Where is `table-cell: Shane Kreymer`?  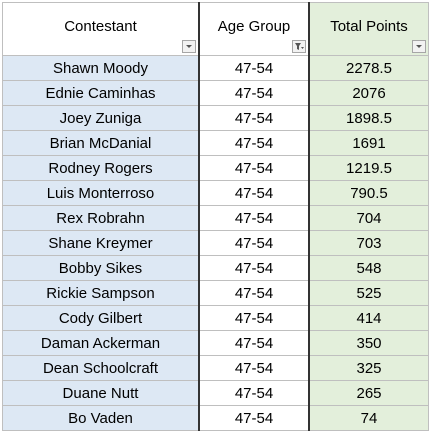 table-cell: Shane Kreymer is located at coordinates (101, 243).